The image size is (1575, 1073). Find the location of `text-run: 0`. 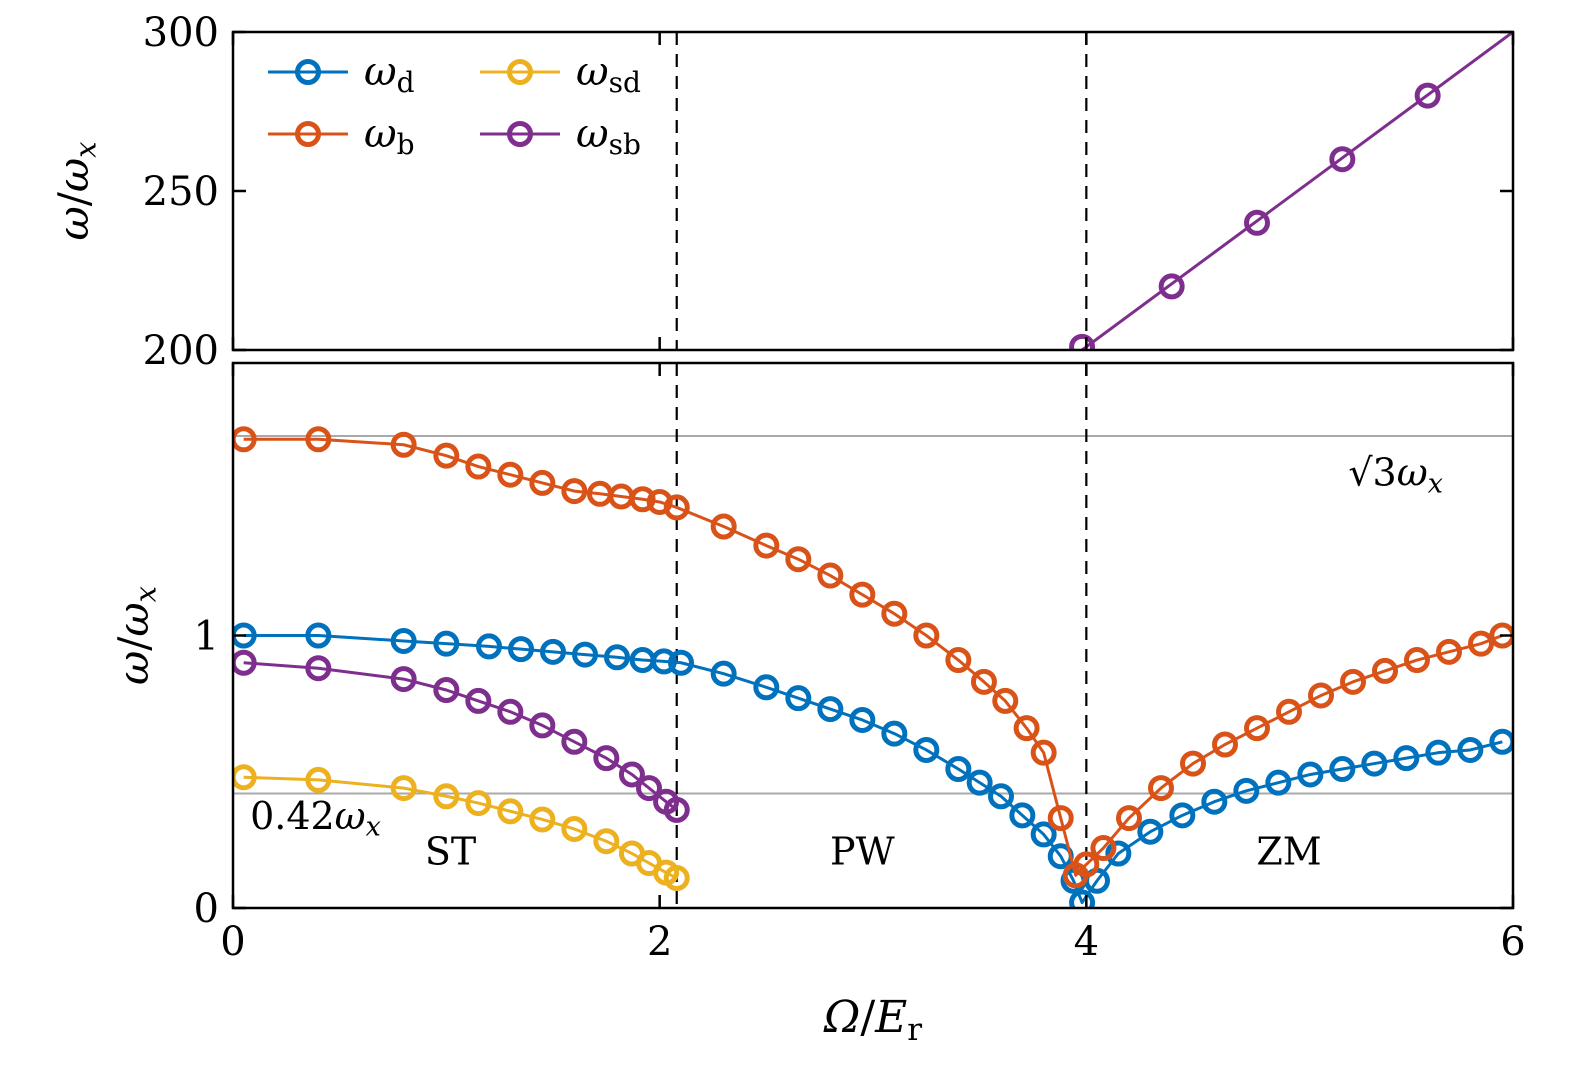

text-run: 0 is located at coordinates (206, 909).